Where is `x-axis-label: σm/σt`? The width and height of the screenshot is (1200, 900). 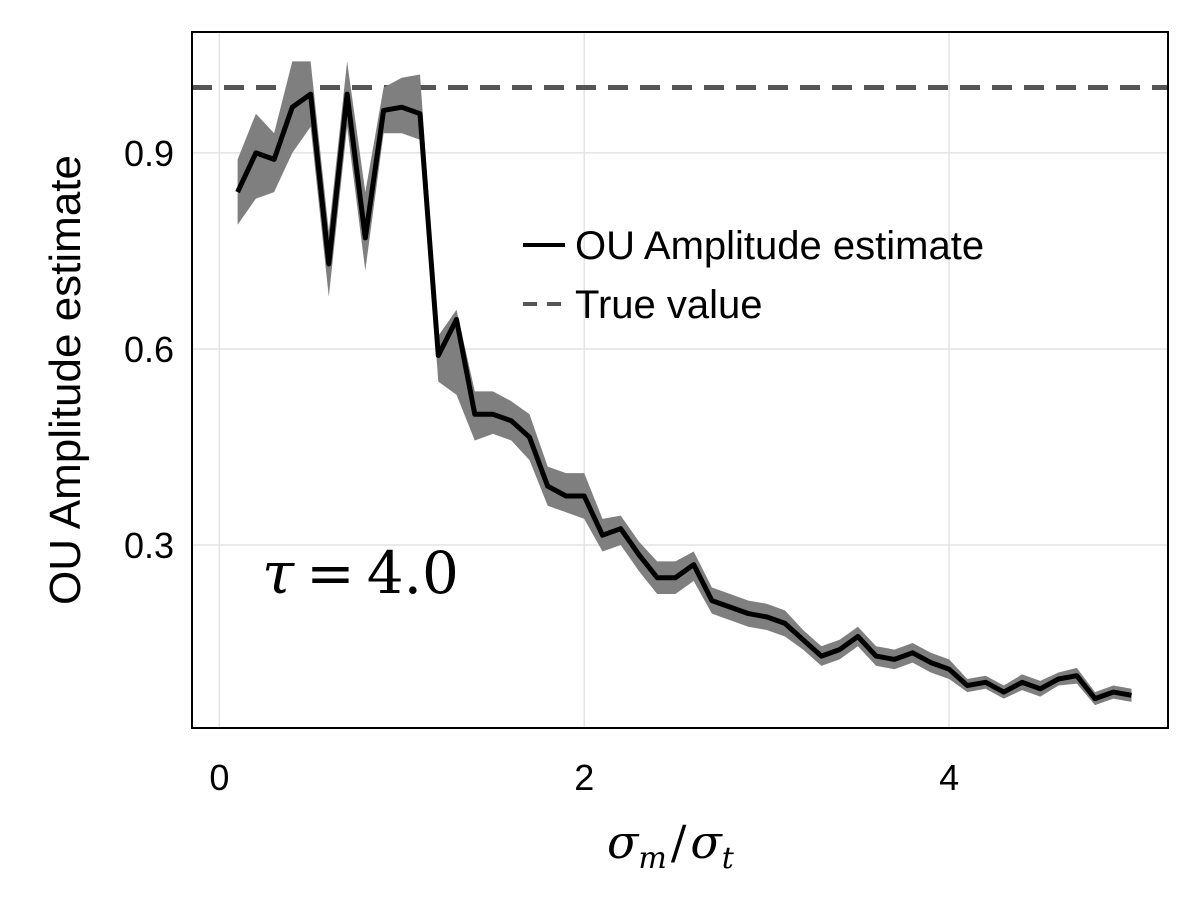
x-axis-label: σm/σt is located at coordinates (671, 845).